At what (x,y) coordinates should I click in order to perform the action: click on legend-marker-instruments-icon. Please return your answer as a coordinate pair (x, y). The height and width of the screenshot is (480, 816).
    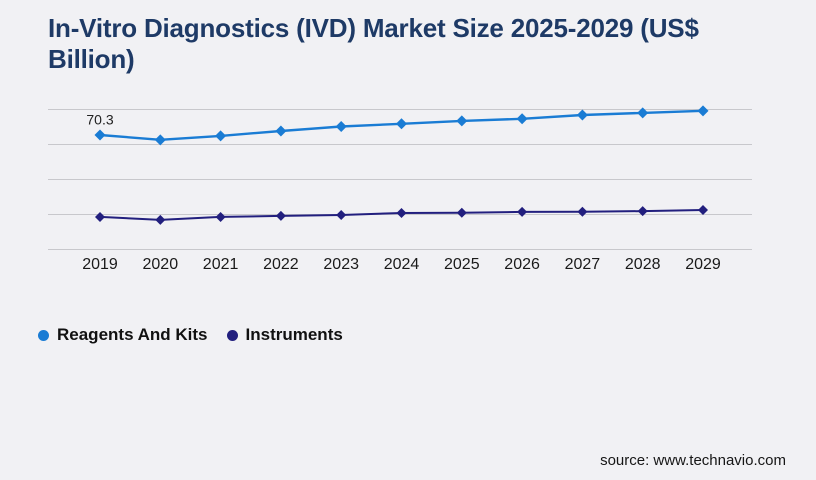
    Looking at the image, I should click on (232, 335).